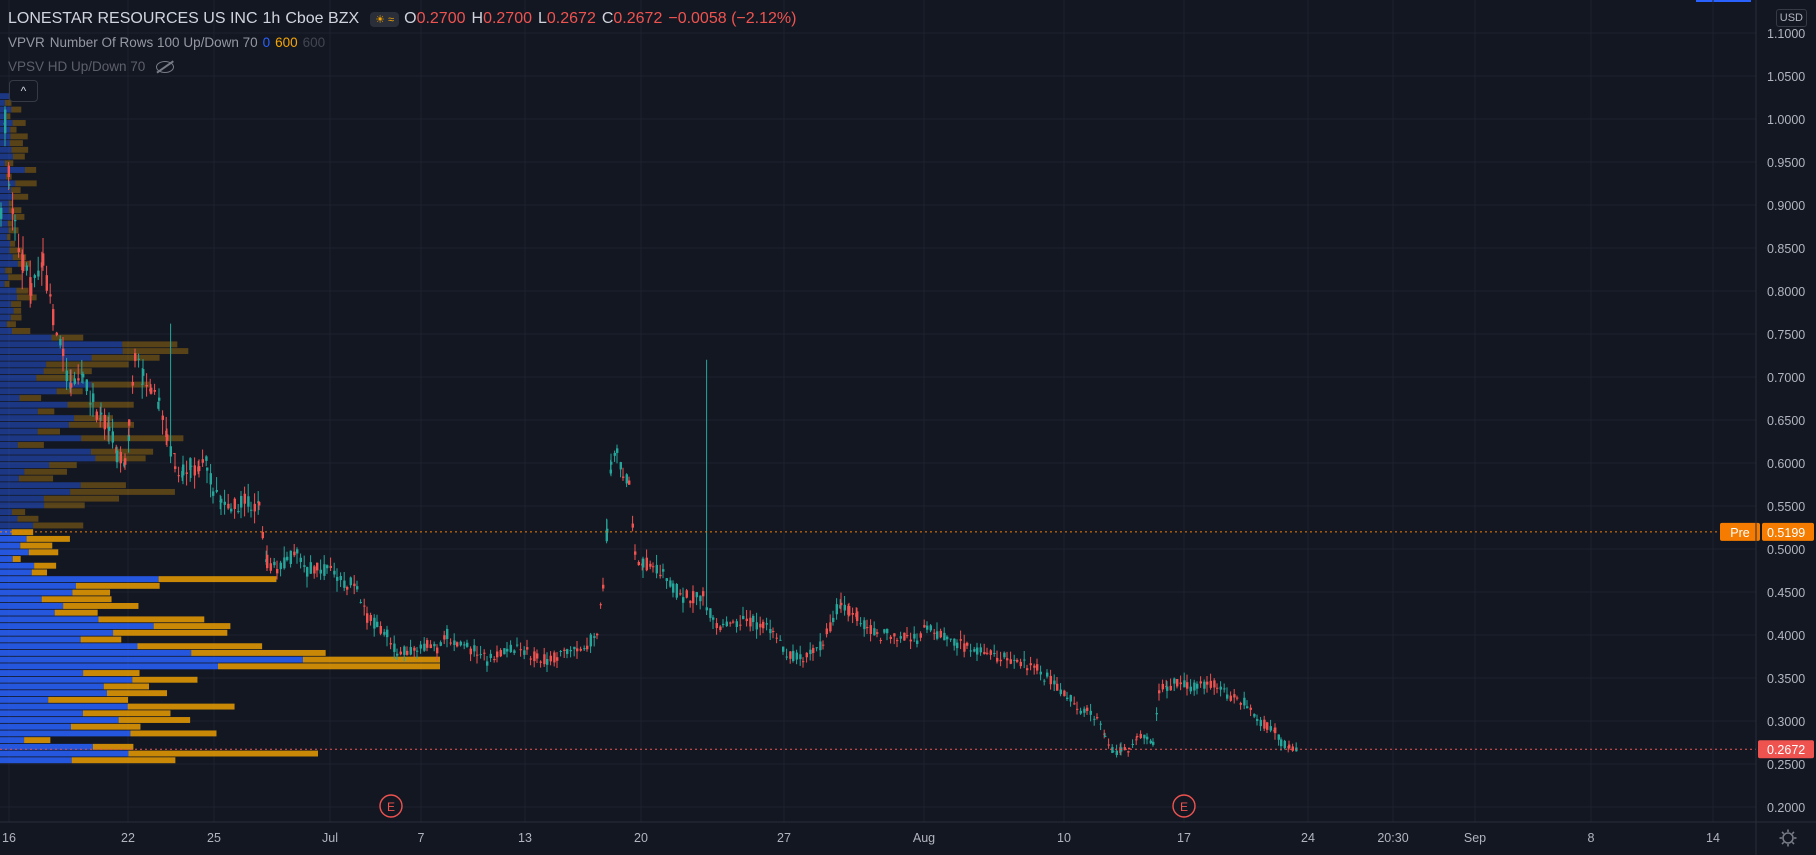  I want to click on time-tick-label: Sep, so click(1475, 838).